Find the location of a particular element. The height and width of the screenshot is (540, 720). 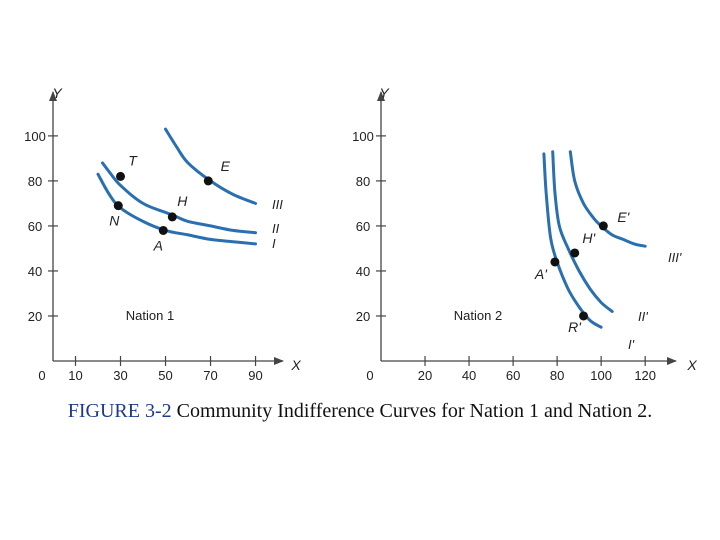

point-label: R' is located at coordinates (575, 327).